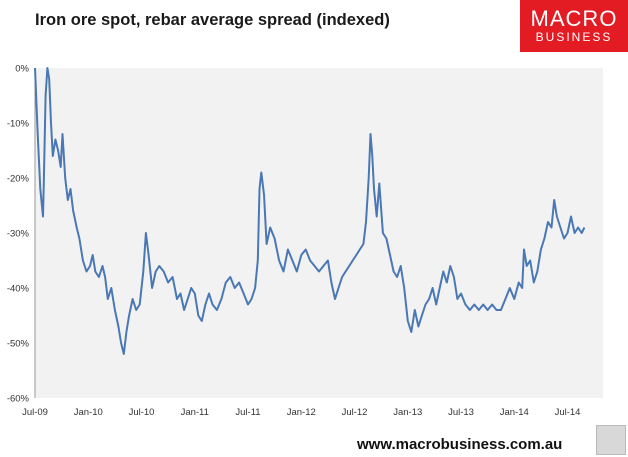 This screenshot has height=457, width=628. I want to click on y-tick-label: -50%, so click(18, 344).